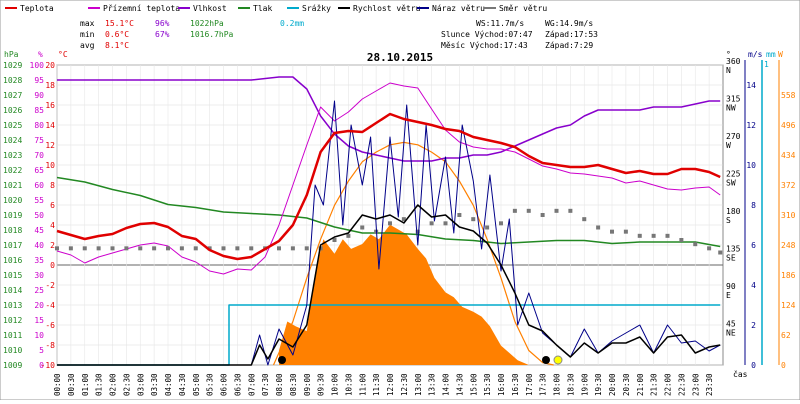 This screenshot has height=404, width=800. I want to click on legend-label-5: Rychlost větru, so click(387, 8).